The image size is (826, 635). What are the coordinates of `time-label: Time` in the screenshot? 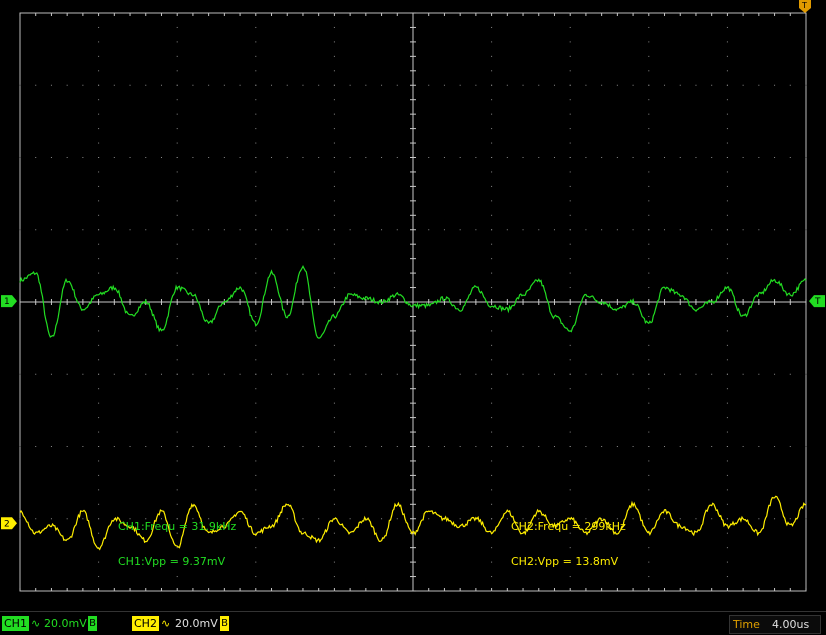 It's located at (746, 624).